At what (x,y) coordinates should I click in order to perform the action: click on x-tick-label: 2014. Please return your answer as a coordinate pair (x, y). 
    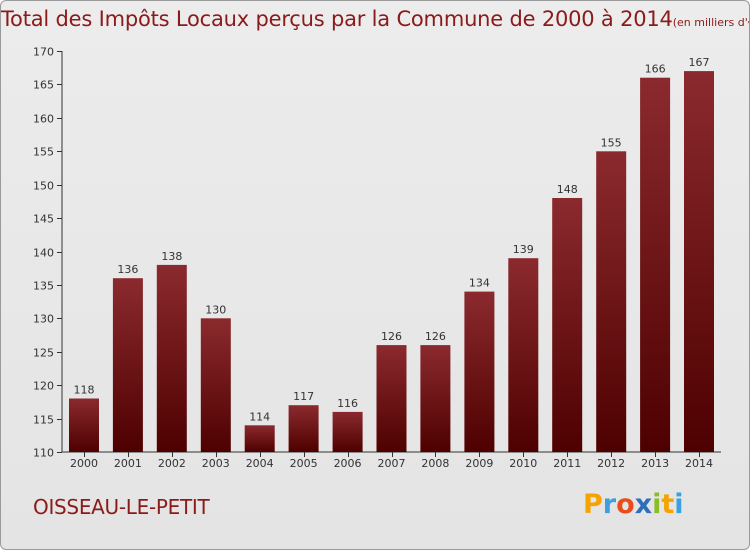
    Looking at the image, I should click on (699, 463).